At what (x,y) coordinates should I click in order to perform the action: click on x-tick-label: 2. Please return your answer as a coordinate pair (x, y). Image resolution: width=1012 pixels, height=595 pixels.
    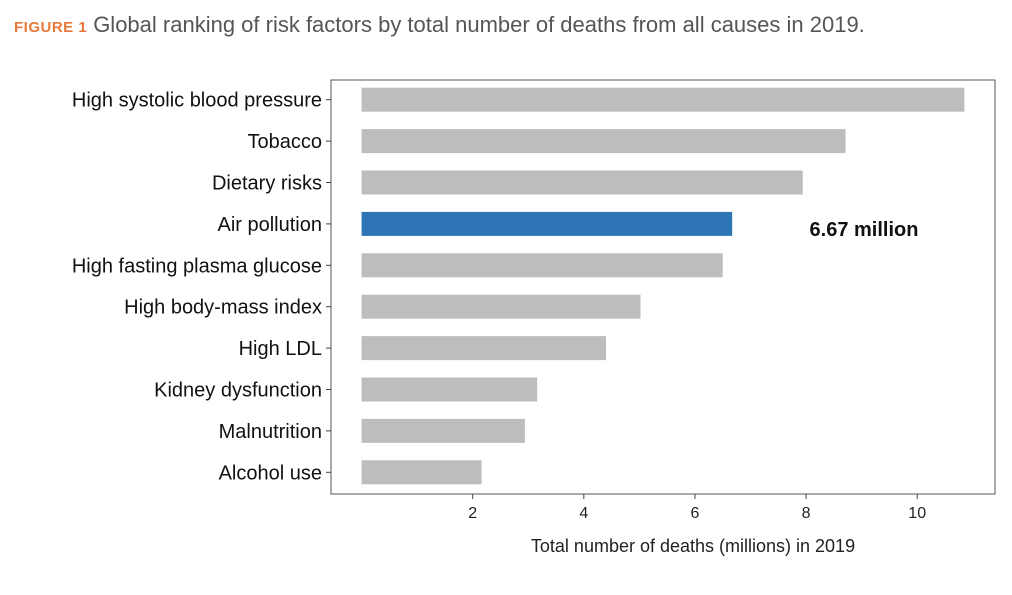
    Looking at the image, I should click on (472, 513).